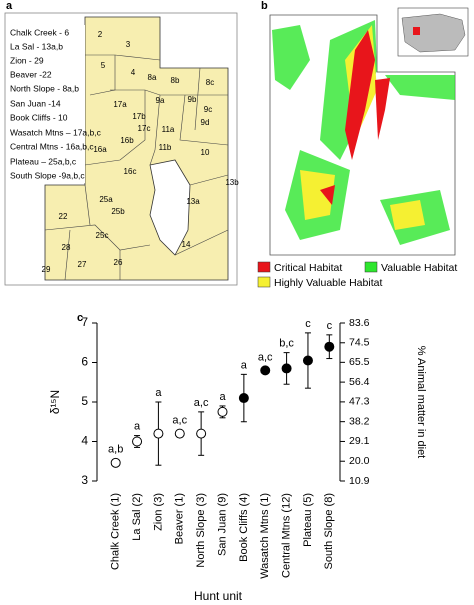 The height and width of the screenshot is (605, 474). Describe the element at coordinates (44, 88) in the screenshot. I see `legend-item: North Slope - 8a,b` at that location.